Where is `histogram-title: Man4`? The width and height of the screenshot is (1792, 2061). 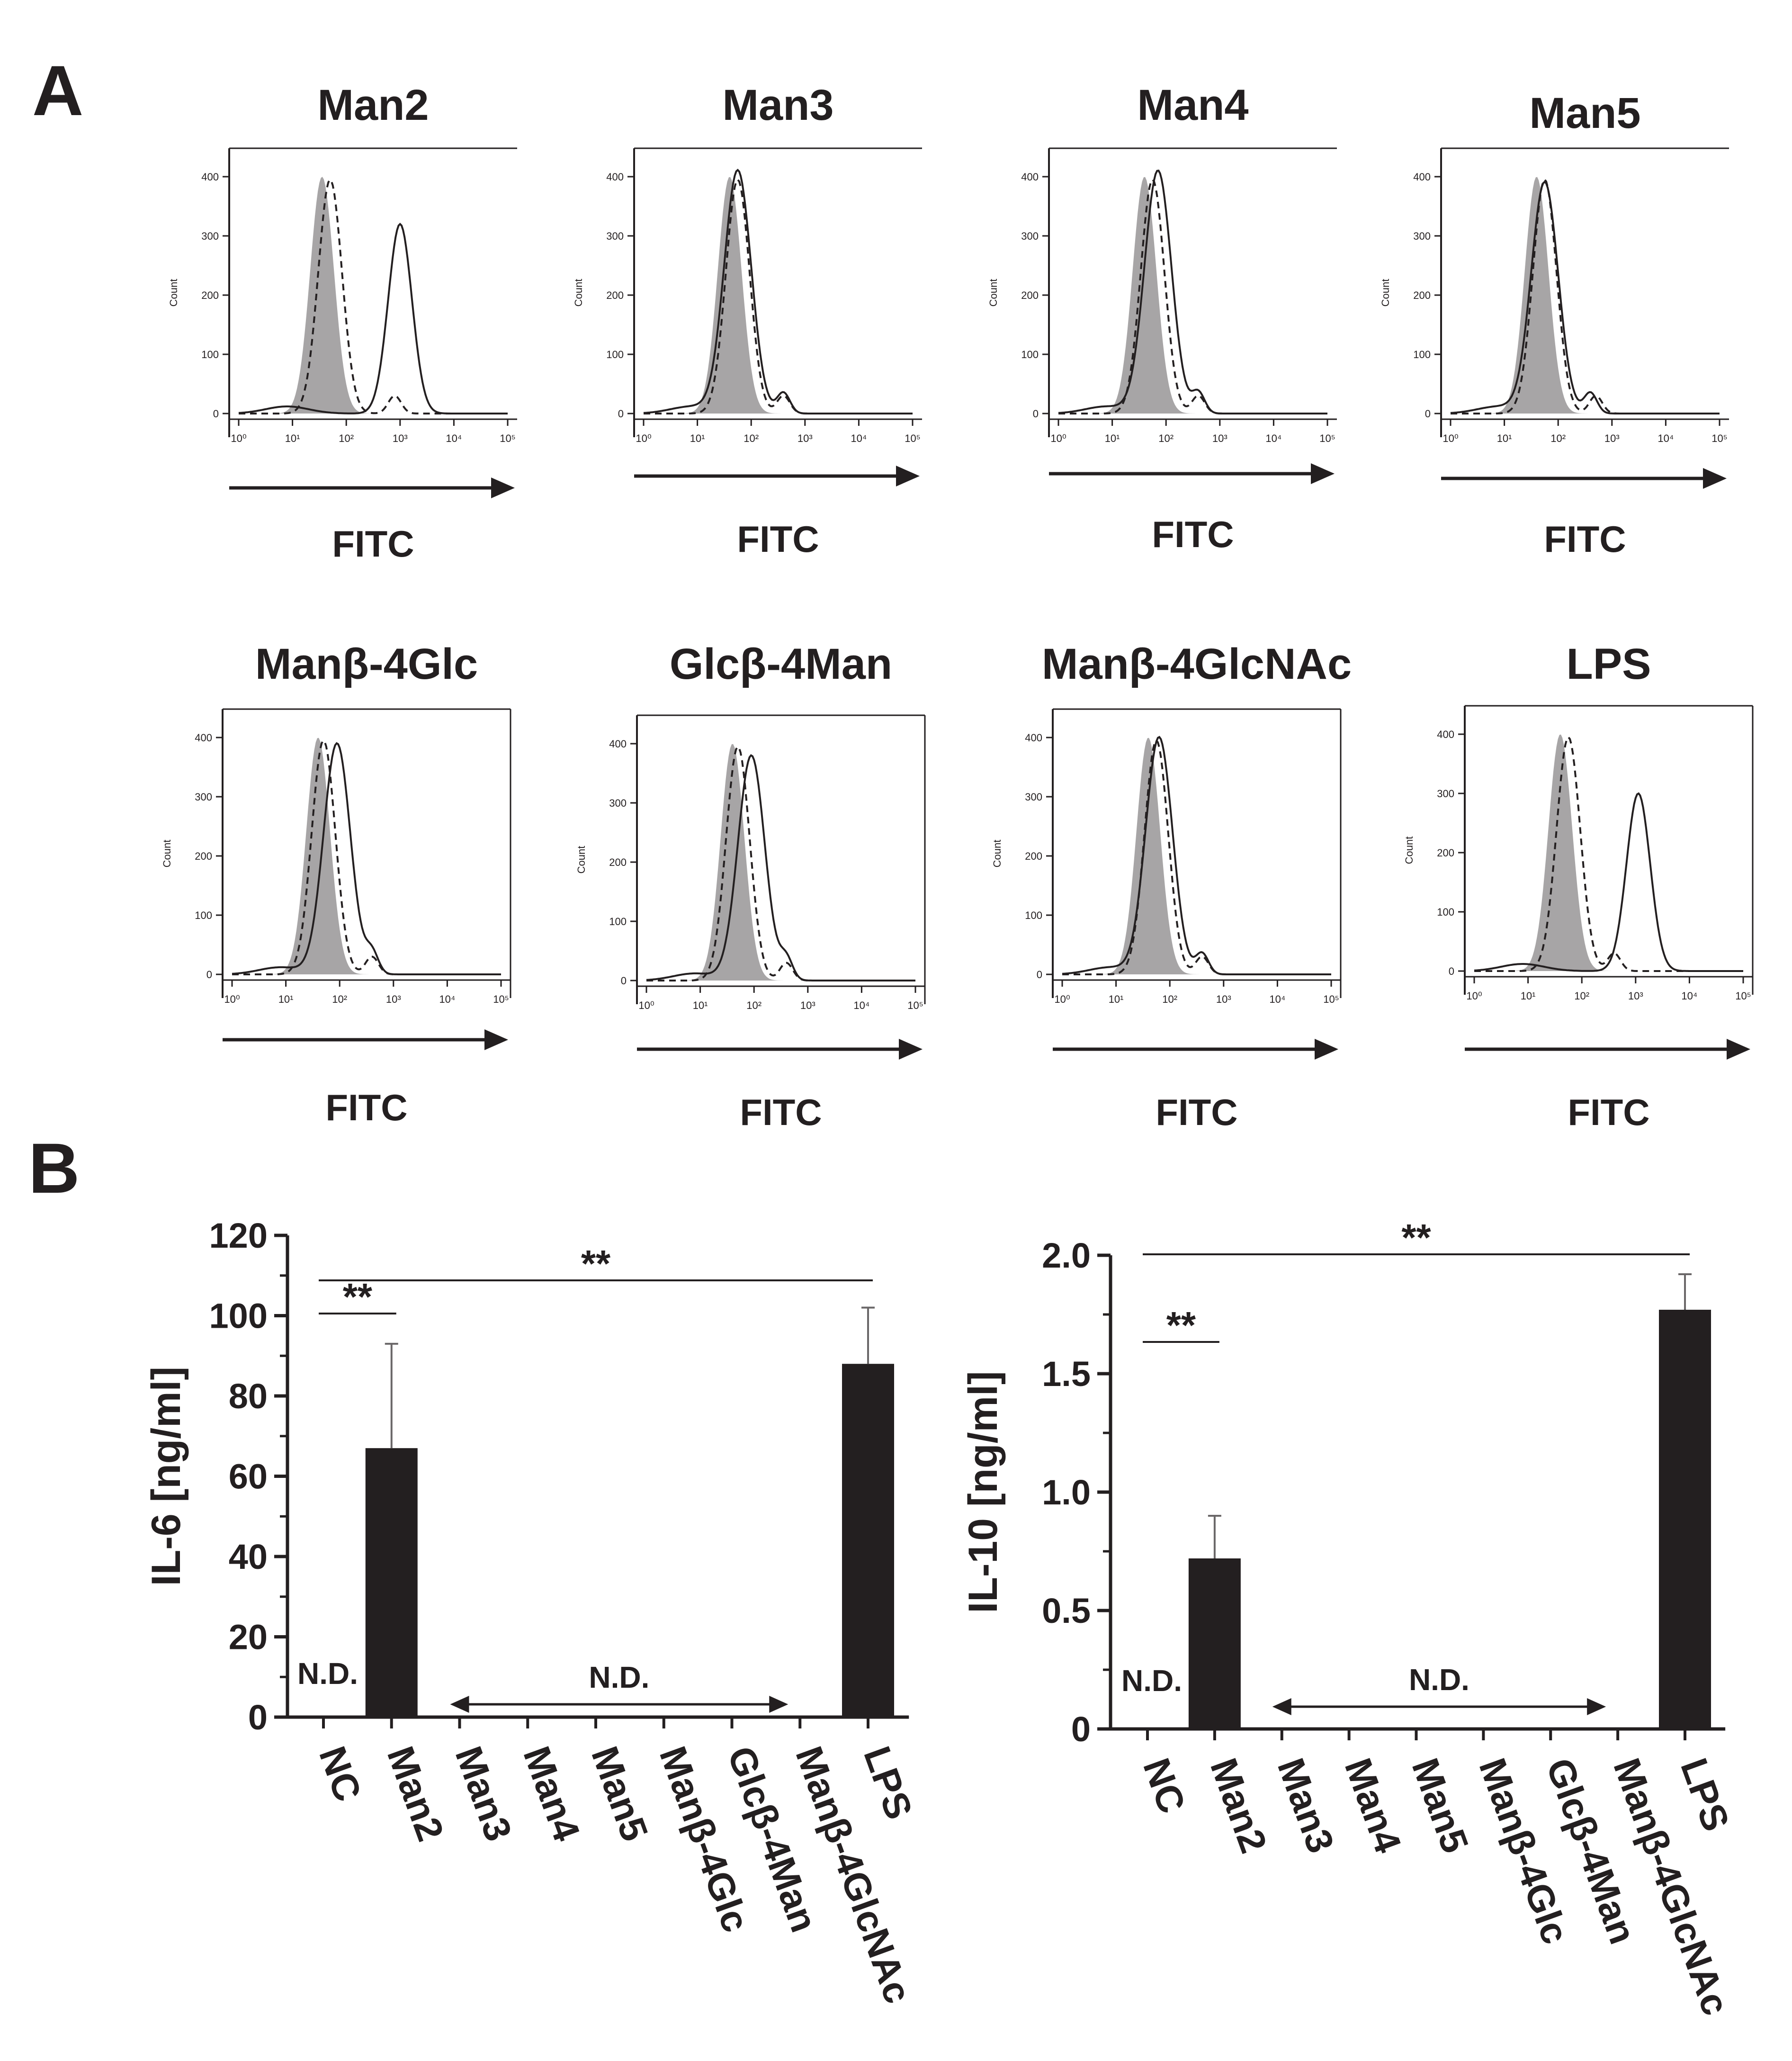 histogram-title: Man4 is located at coordinates (1192, 105).